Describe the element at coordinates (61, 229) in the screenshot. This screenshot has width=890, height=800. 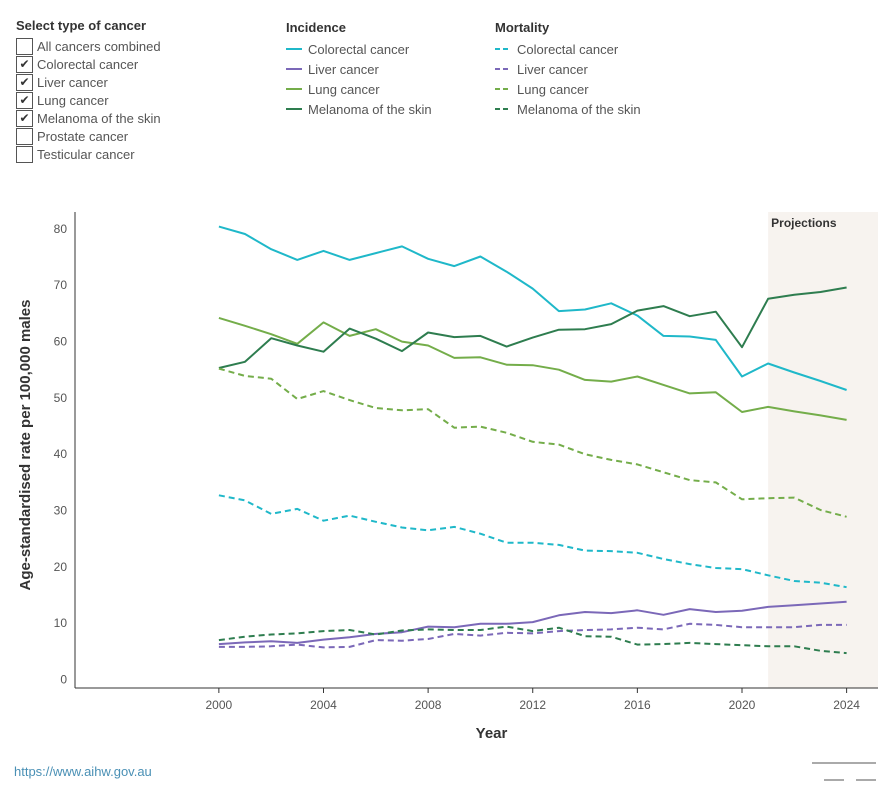
I see `y-tick-label: 80` at that location.